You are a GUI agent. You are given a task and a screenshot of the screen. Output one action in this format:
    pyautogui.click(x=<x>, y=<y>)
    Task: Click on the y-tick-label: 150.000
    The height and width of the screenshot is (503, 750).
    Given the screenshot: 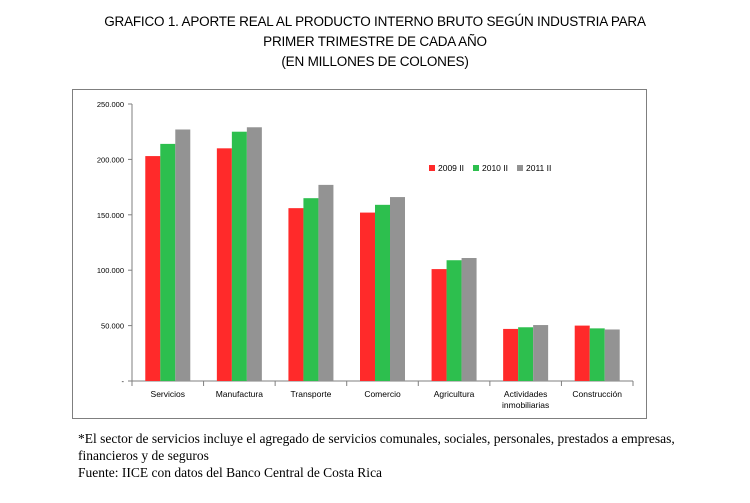 What is the action you would take?
    pyautogui.click(x=110, y=215)
    